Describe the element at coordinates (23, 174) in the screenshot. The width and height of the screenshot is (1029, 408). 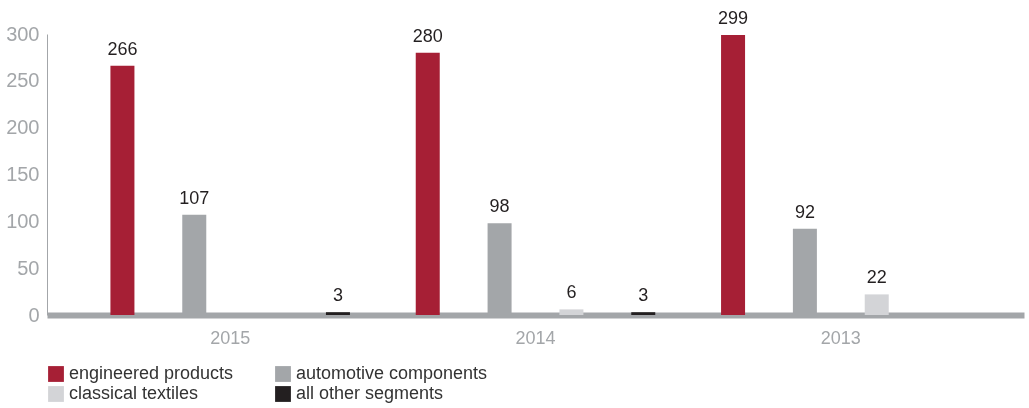
I see `y-tick-label: 150` at that location.